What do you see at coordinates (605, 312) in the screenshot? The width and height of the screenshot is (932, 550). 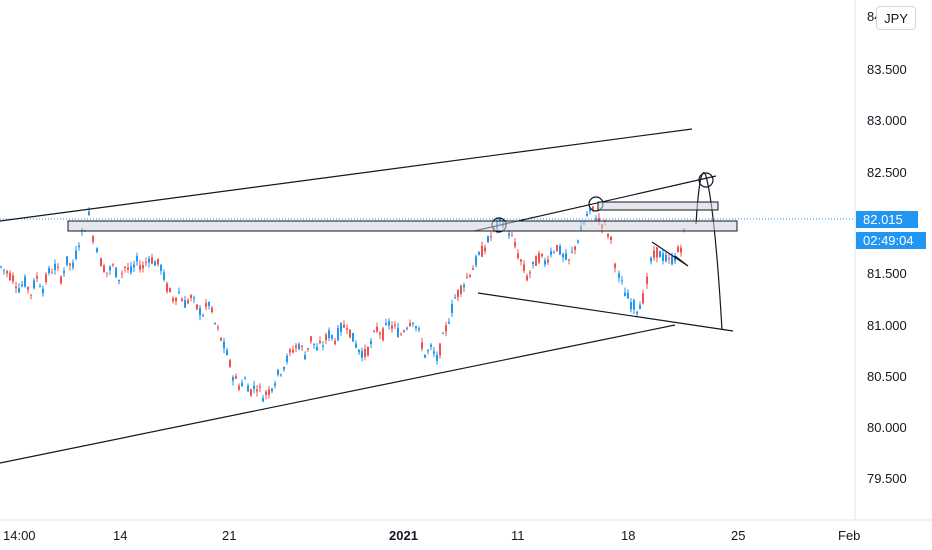 I see `lower-trendline` at bounding box center [605, 312].